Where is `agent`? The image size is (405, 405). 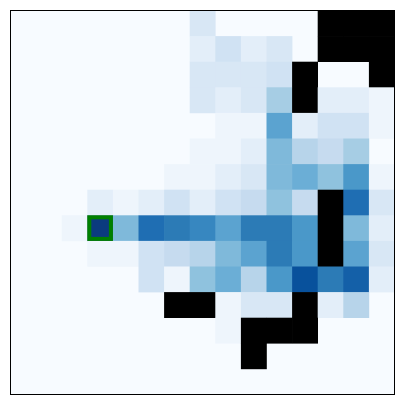
agent is located at coordinates (100, 228).